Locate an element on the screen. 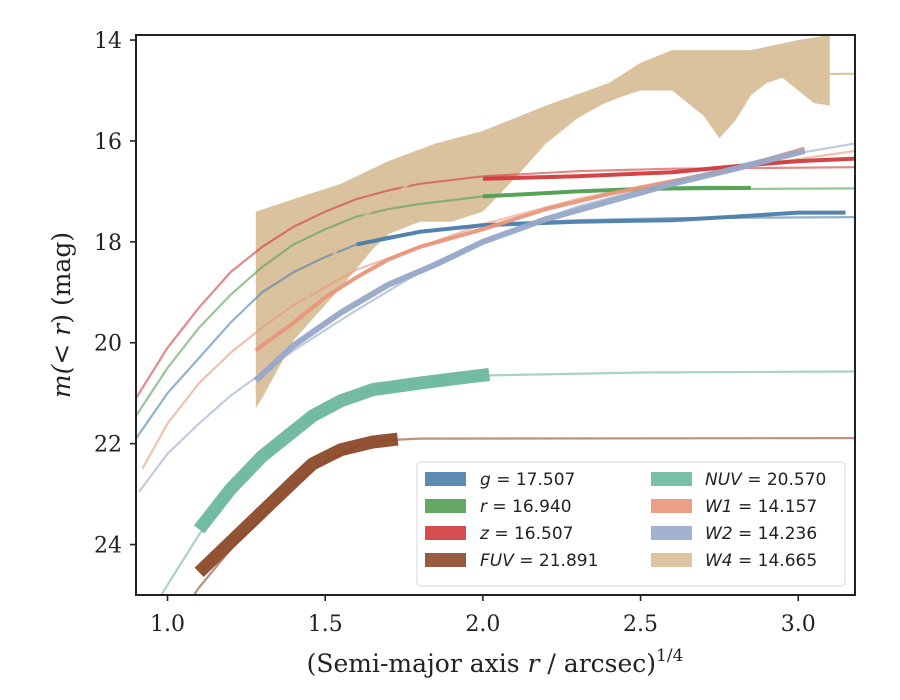 The height and width of the screenshot is (700, 900). y-axis: 14 16 18 20 22 24 is located at coordinates (115, 294).